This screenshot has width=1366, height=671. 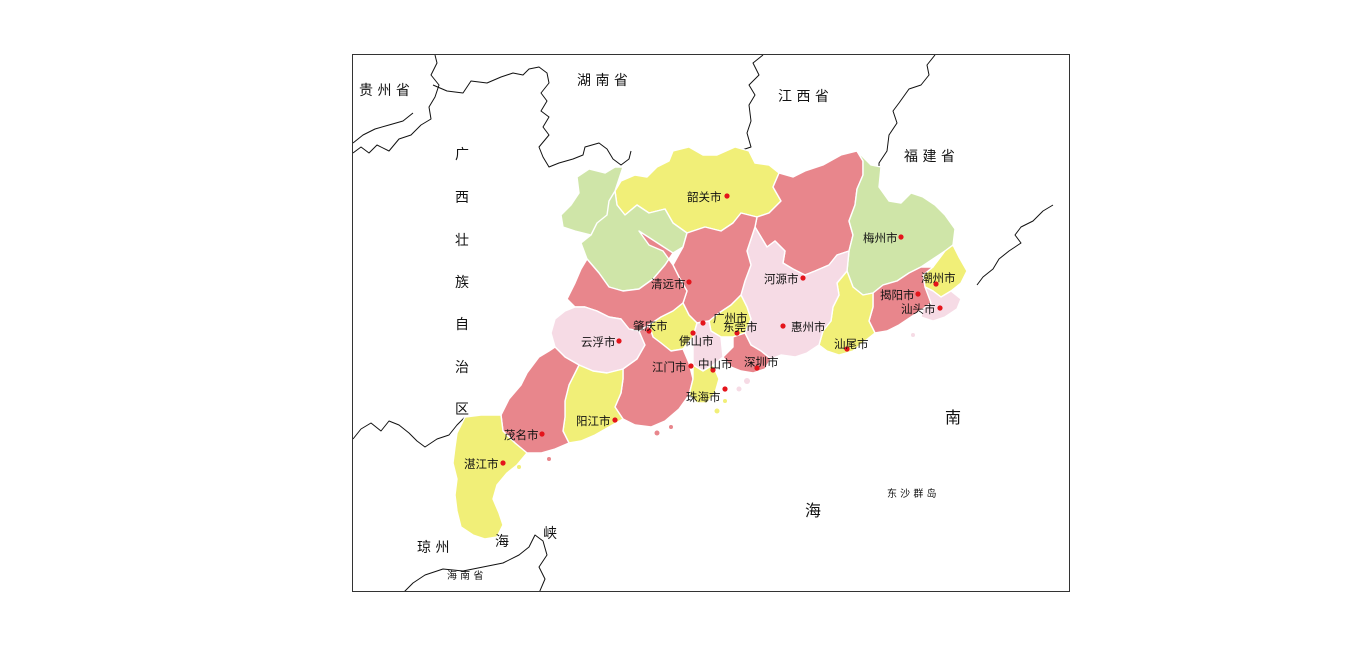 I want to click on city-dot-jiangmen, so click(x=691, y=366).